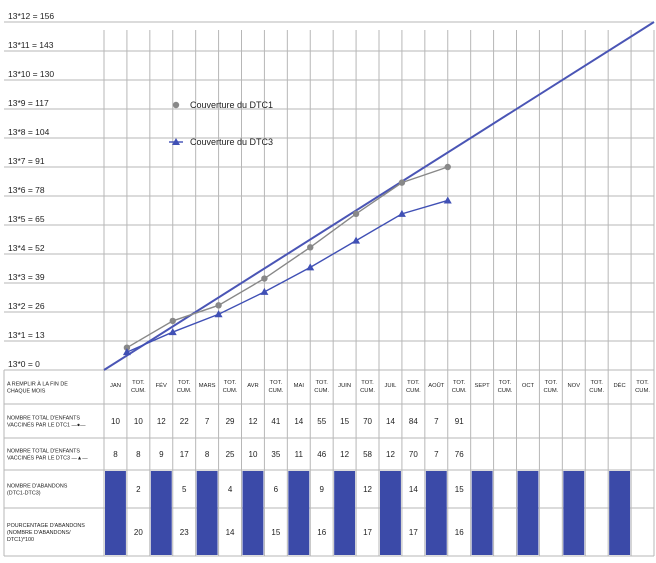 The width and height of the screenshot is (656, 563). What do you see at coordinates (321, 454) in the screenshot?
I see `table-cell-dtc3: 46` at bounding box center [321, 454].